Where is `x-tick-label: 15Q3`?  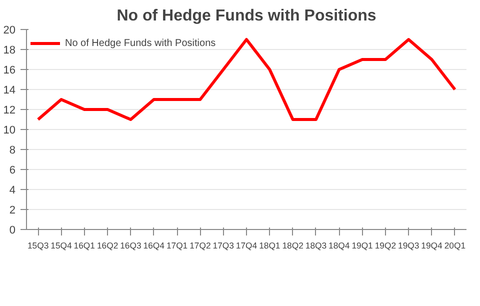
x-tick-label: 15Q3 is located at coordinates (38, 245).